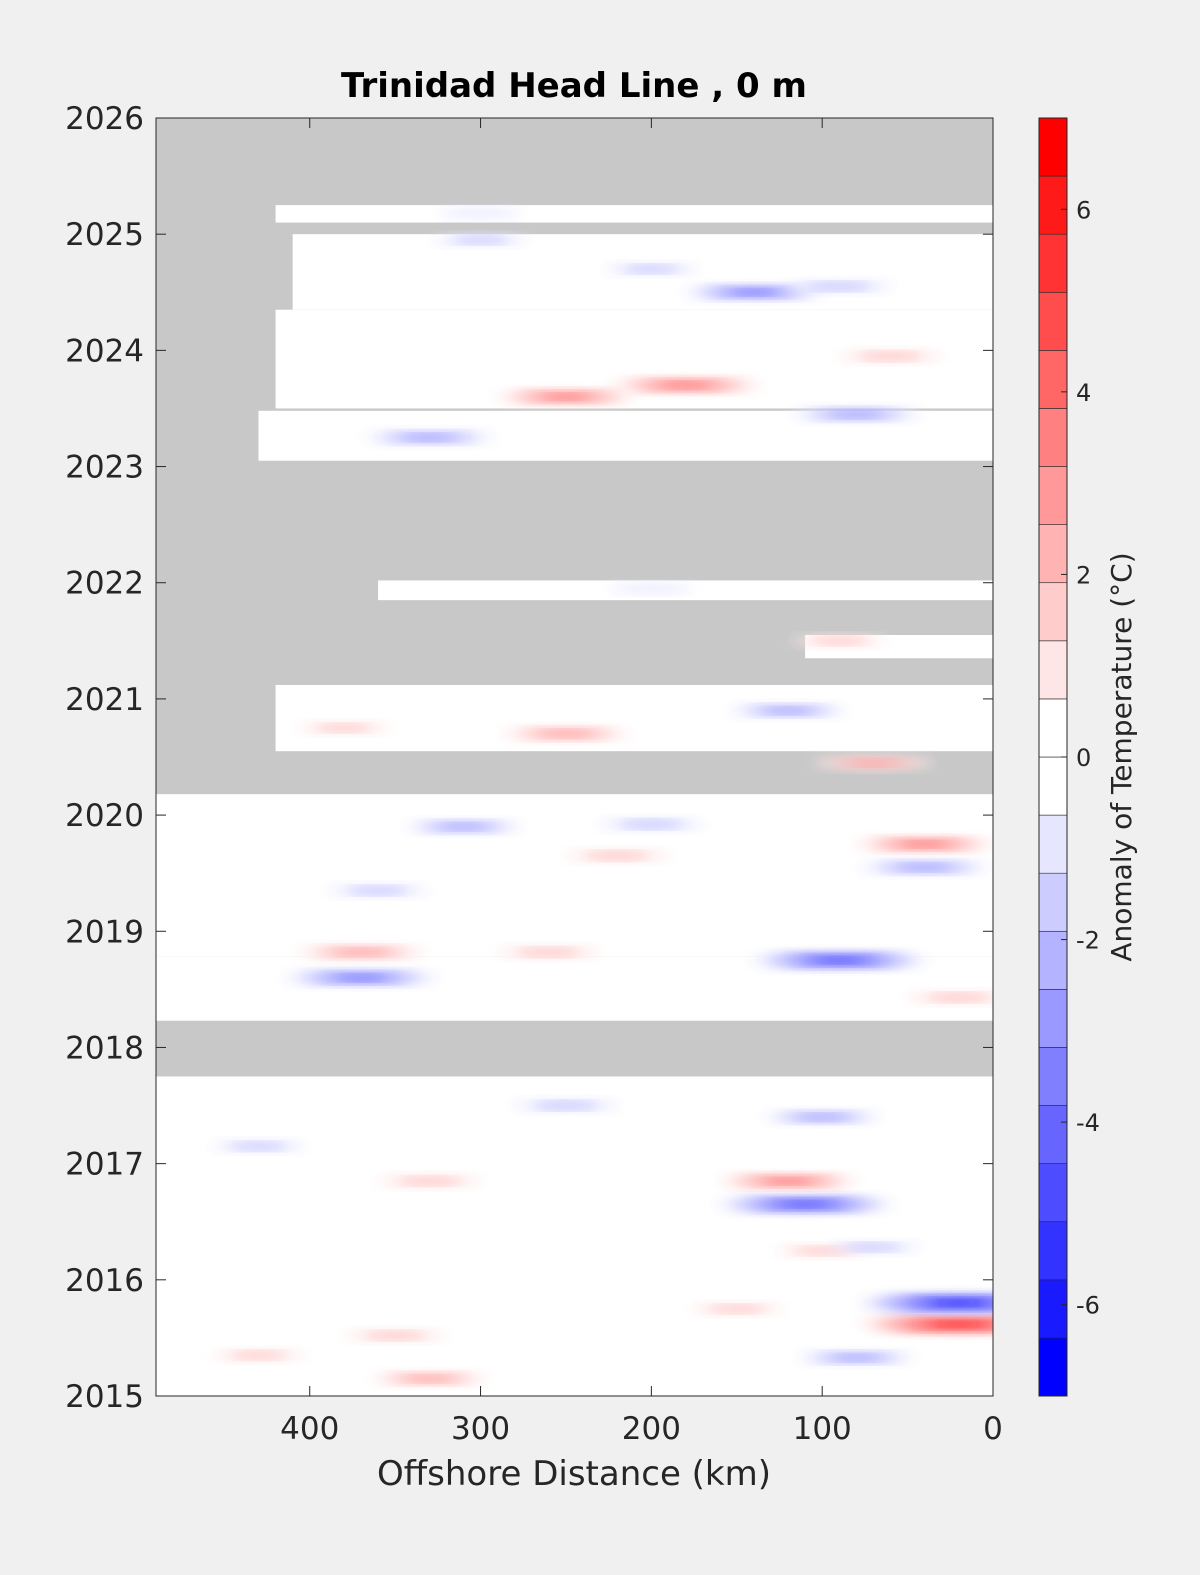 The height and width of the screenshot is (1575, 1200). I want to click on x-axis-label: Offshore Distance (km), so click(574, 1474).